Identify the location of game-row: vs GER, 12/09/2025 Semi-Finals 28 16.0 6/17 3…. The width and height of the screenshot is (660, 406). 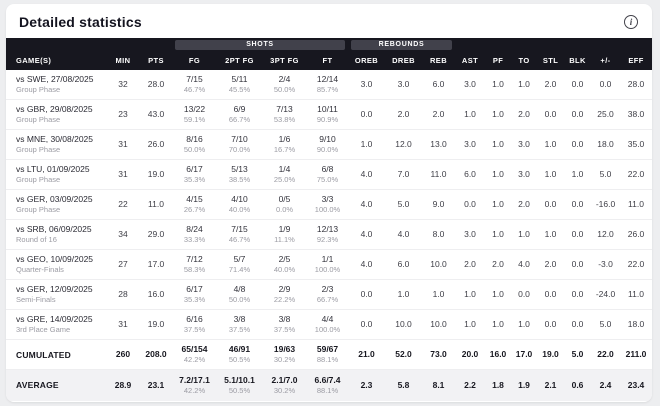
(329, 294).